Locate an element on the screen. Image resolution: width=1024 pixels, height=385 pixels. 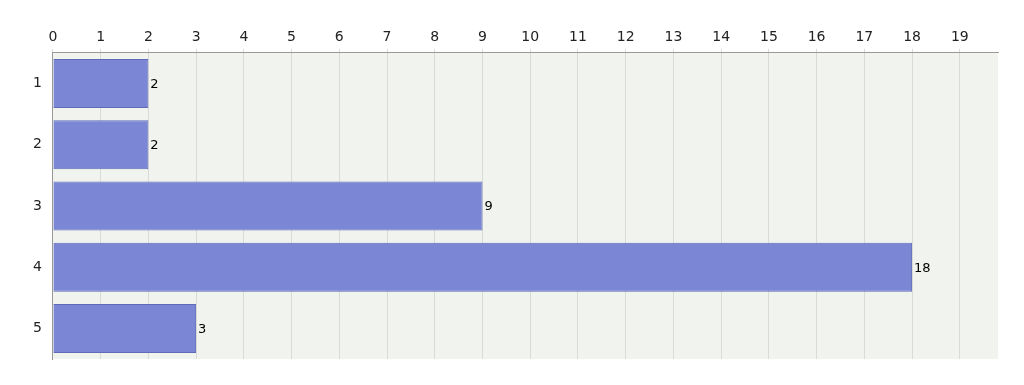
x-tick-label: 14 is located at coordinates (721, 36).